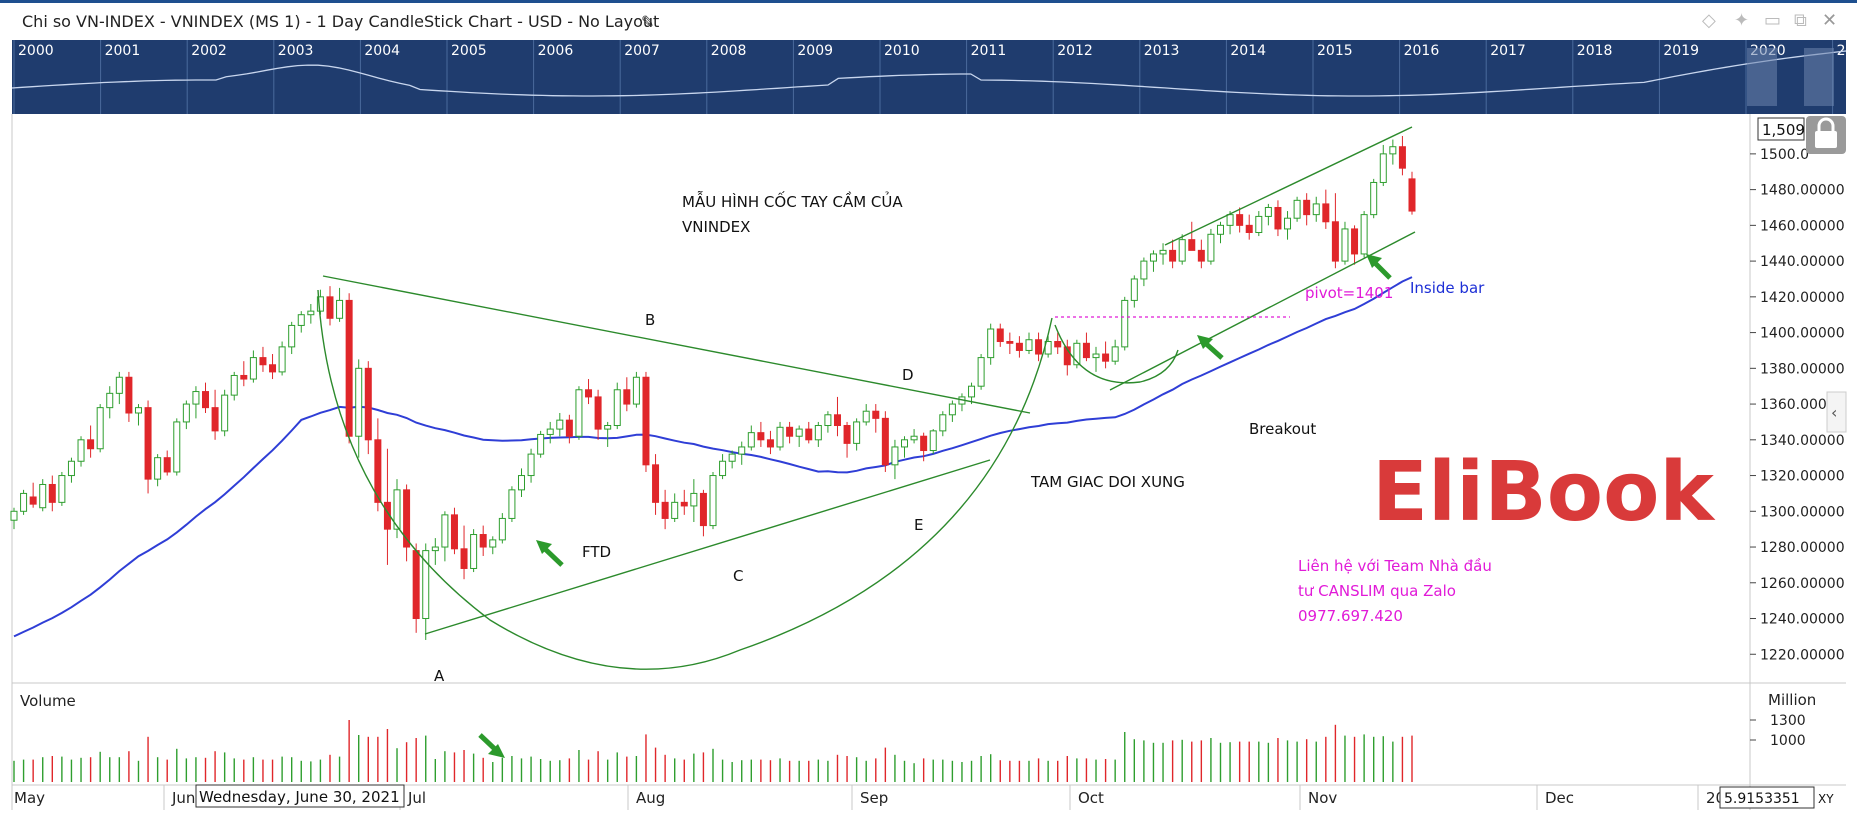 The height and width of the screenshot is (821, 1857). I want to click on collapse-panel-icon: ‹, so click(1836, 412).